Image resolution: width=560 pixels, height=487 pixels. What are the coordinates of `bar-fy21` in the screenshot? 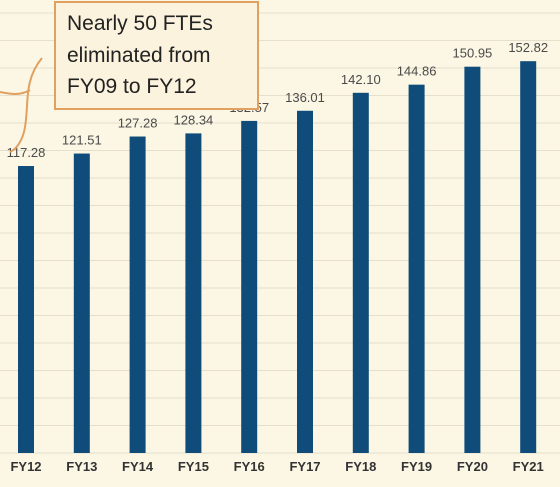 It's located at (528, 257).